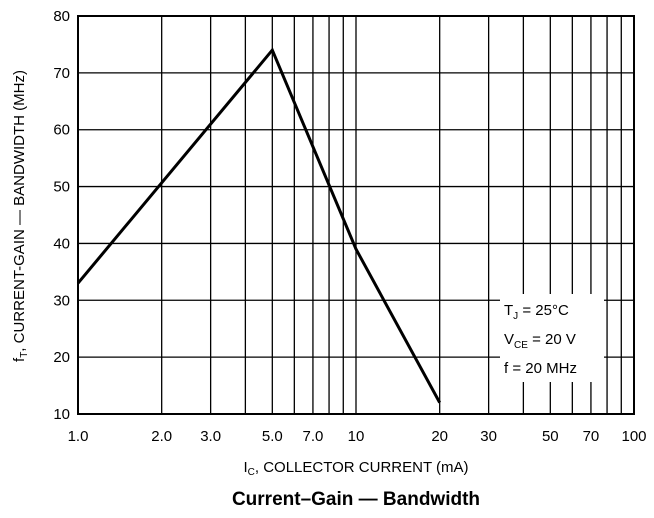 This screenshot has width=654, height=518. What do you see at coordinates (61, 243) in the screenshot?
I see `y-tick-label-3: 40` at bounding box center [61, 243].